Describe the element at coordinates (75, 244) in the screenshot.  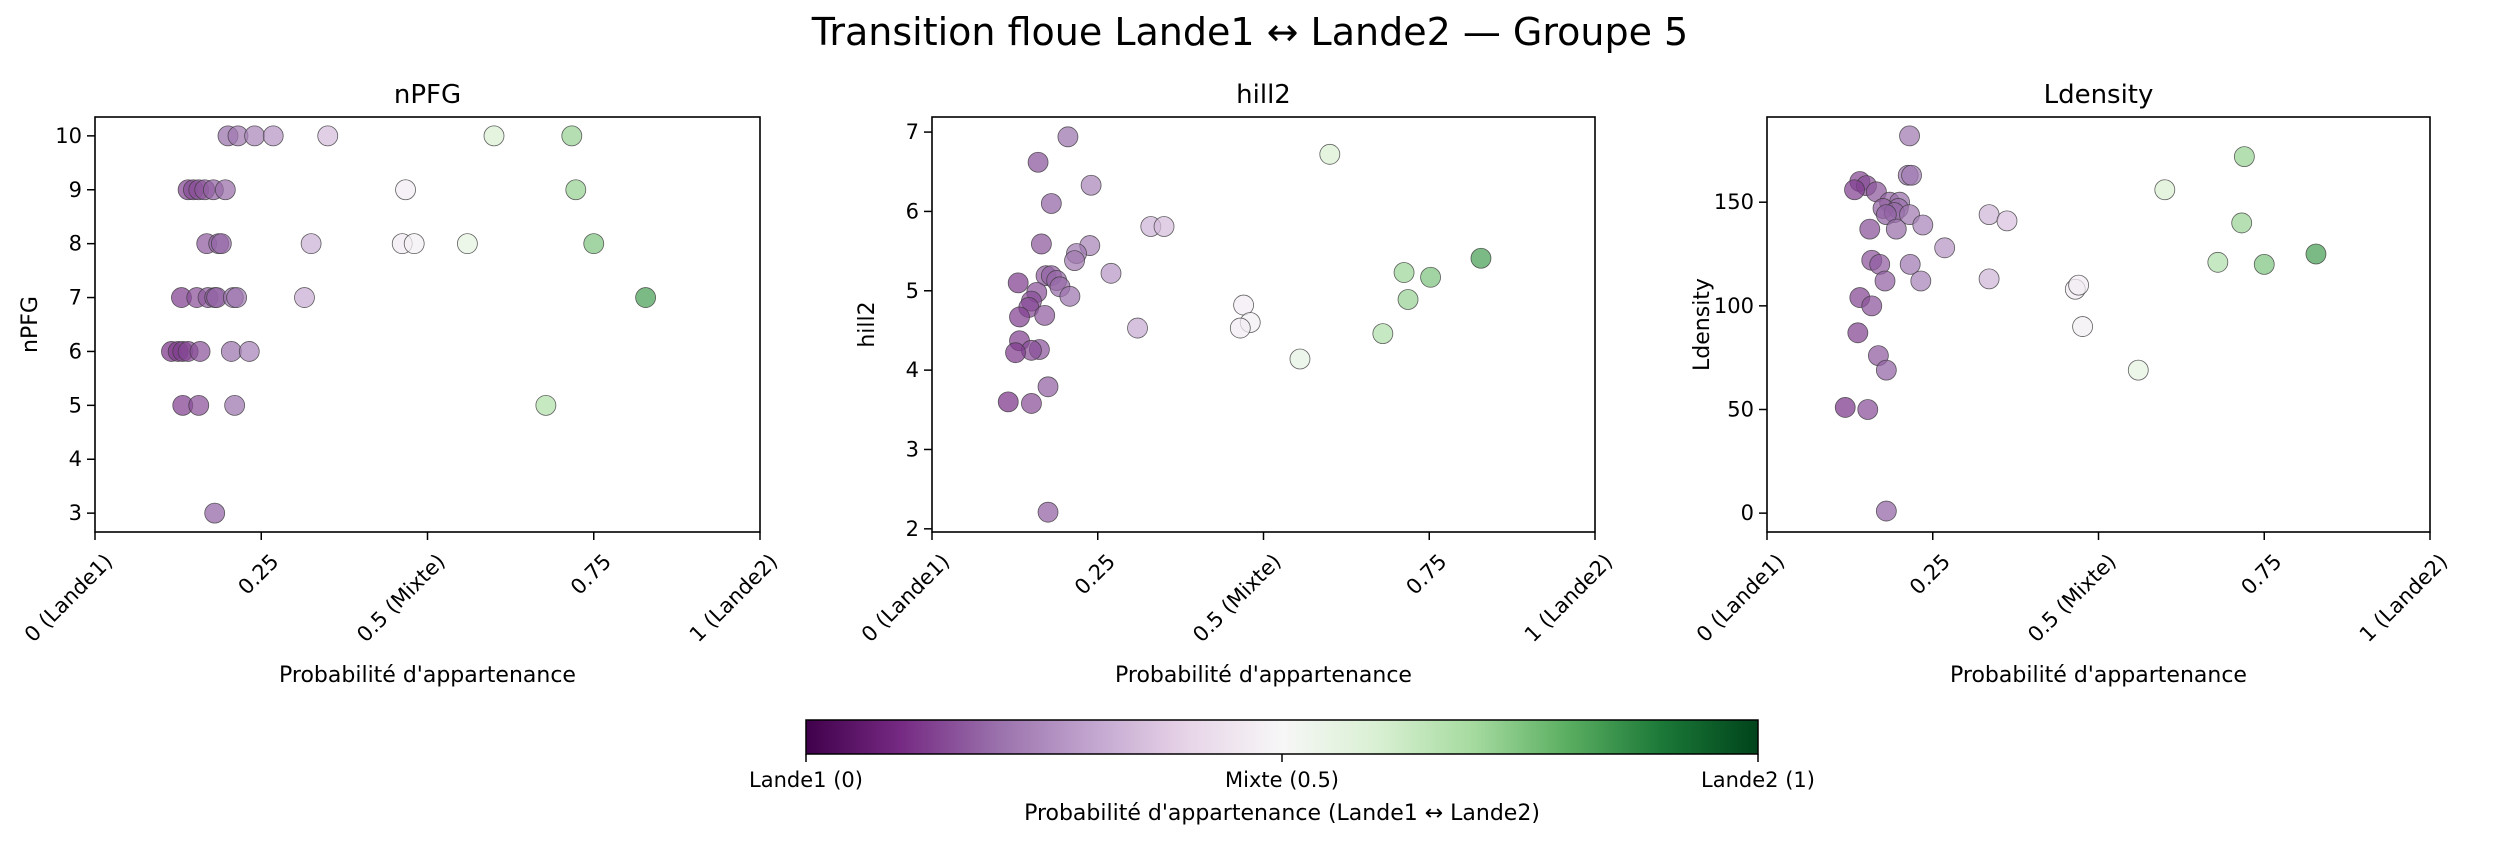
I see `y-tick-label: 8` at that location.